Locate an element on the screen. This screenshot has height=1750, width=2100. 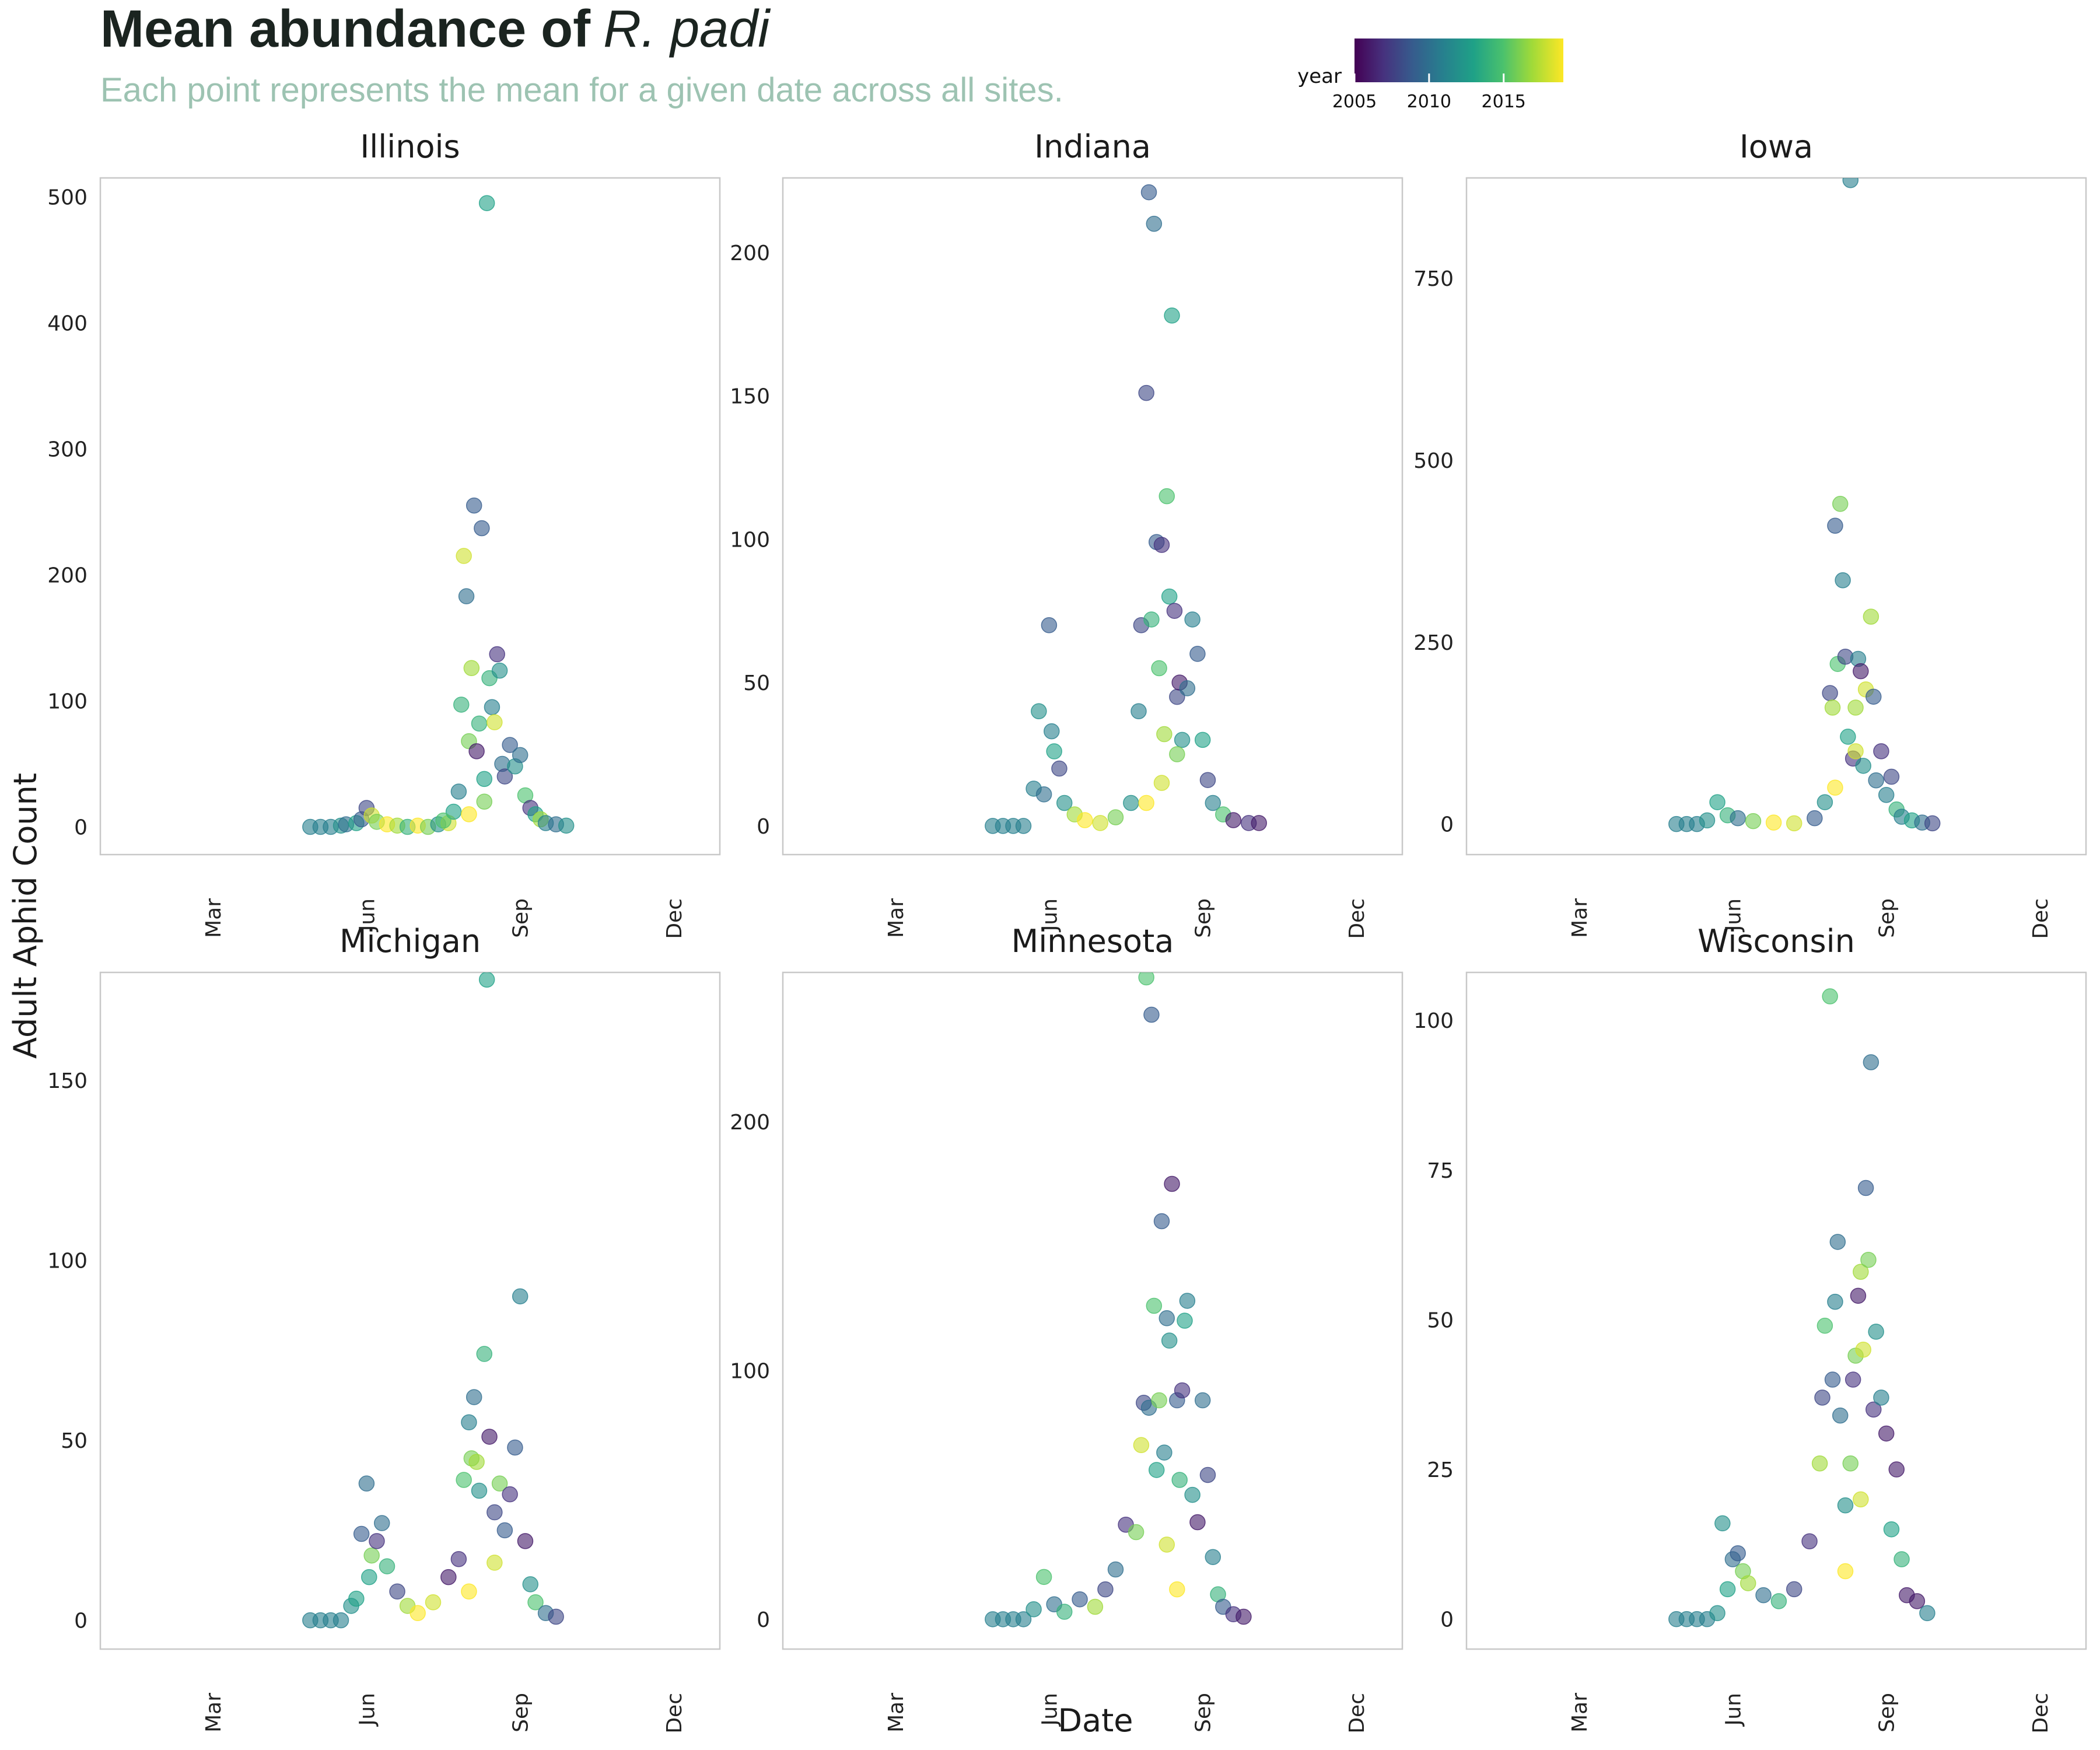
x-tick-label: Mar is located at coordinates (214, 918).